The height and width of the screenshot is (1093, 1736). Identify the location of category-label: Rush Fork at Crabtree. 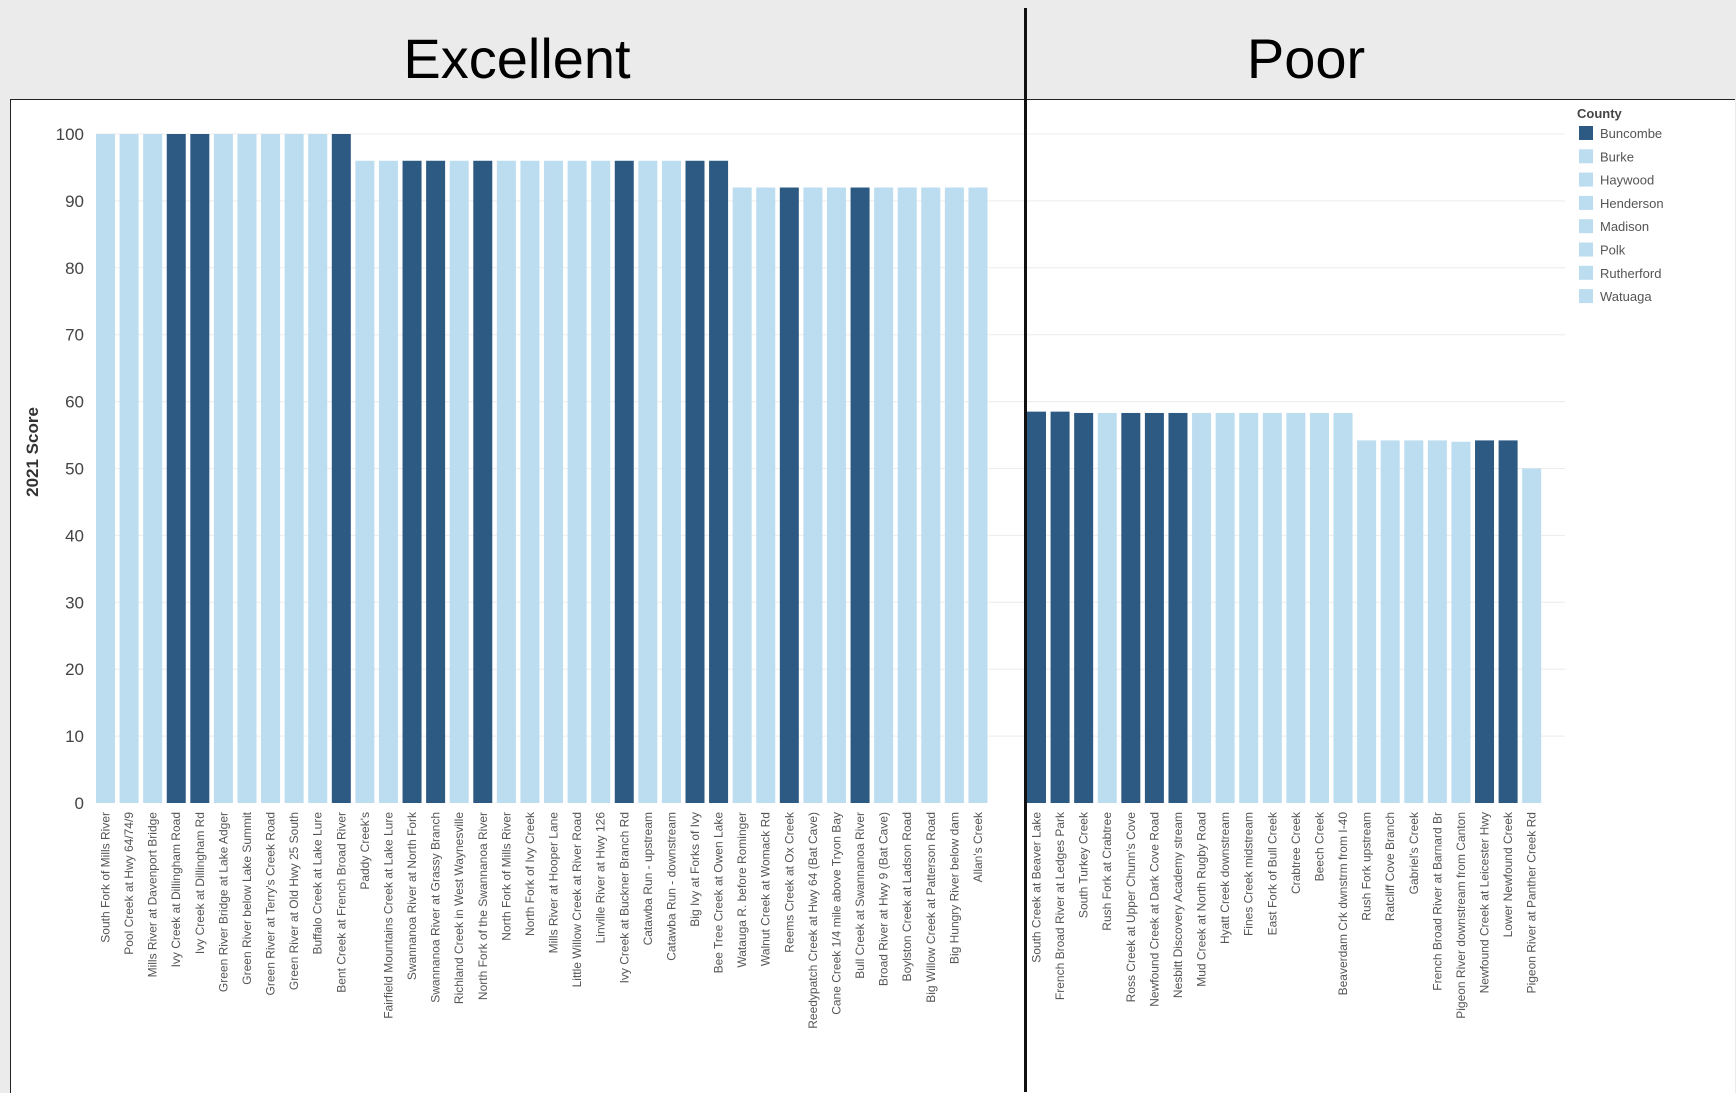
(1107, 871).